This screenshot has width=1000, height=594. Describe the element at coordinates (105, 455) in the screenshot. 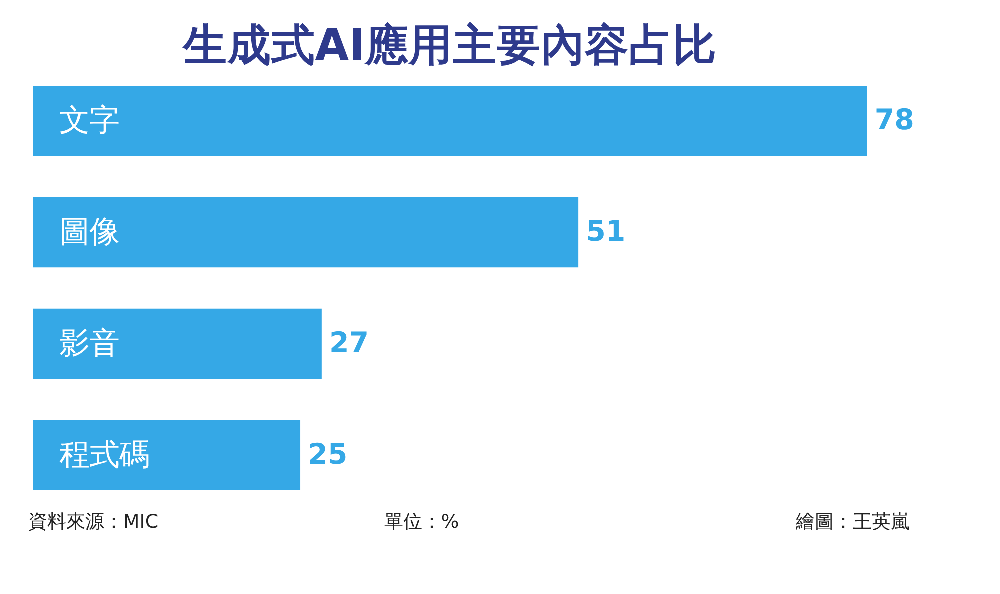

I see `y-tick-label: 程式碼` at that location.